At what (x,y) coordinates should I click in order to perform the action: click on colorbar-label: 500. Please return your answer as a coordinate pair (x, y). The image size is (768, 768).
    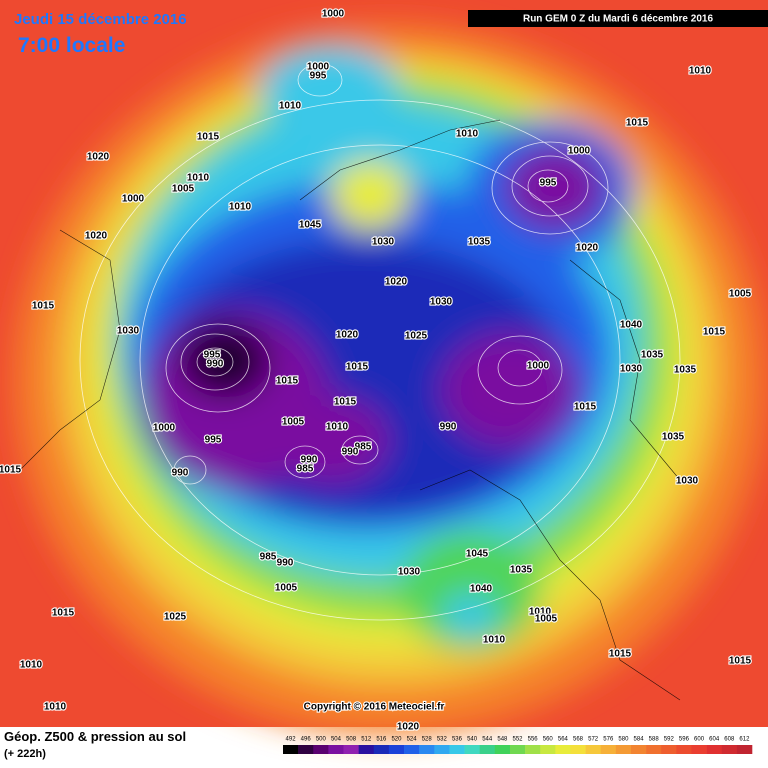
    Looking at the image, I should click on (321, 740).